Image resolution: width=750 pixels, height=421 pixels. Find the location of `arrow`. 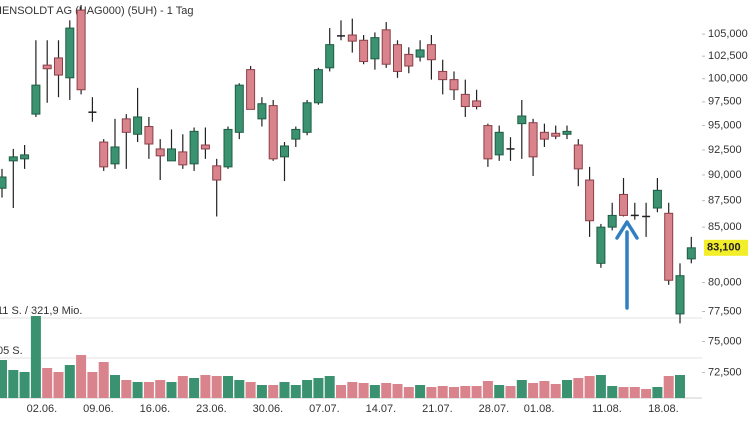

arrow is located at coordinates (627, 265).